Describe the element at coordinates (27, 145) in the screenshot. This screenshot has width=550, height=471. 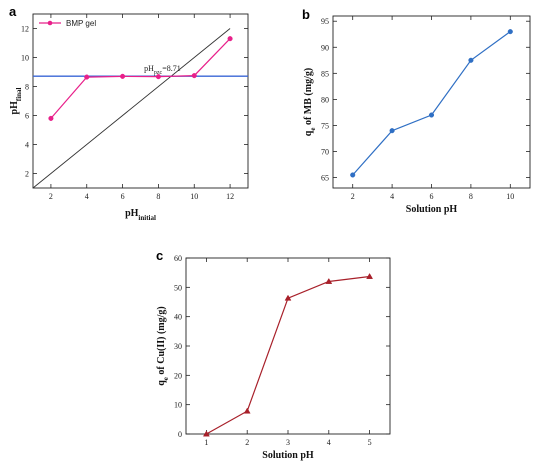
I see `y-tick-label: 4` at that location.